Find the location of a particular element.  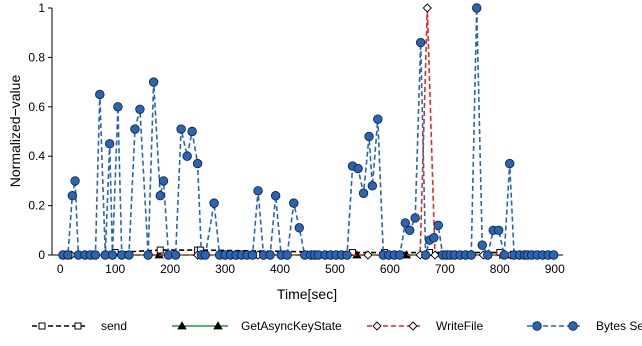

legend: send GetAsyncKeyState WriteFile Bytes Sent is located at coordinates (337, 326).